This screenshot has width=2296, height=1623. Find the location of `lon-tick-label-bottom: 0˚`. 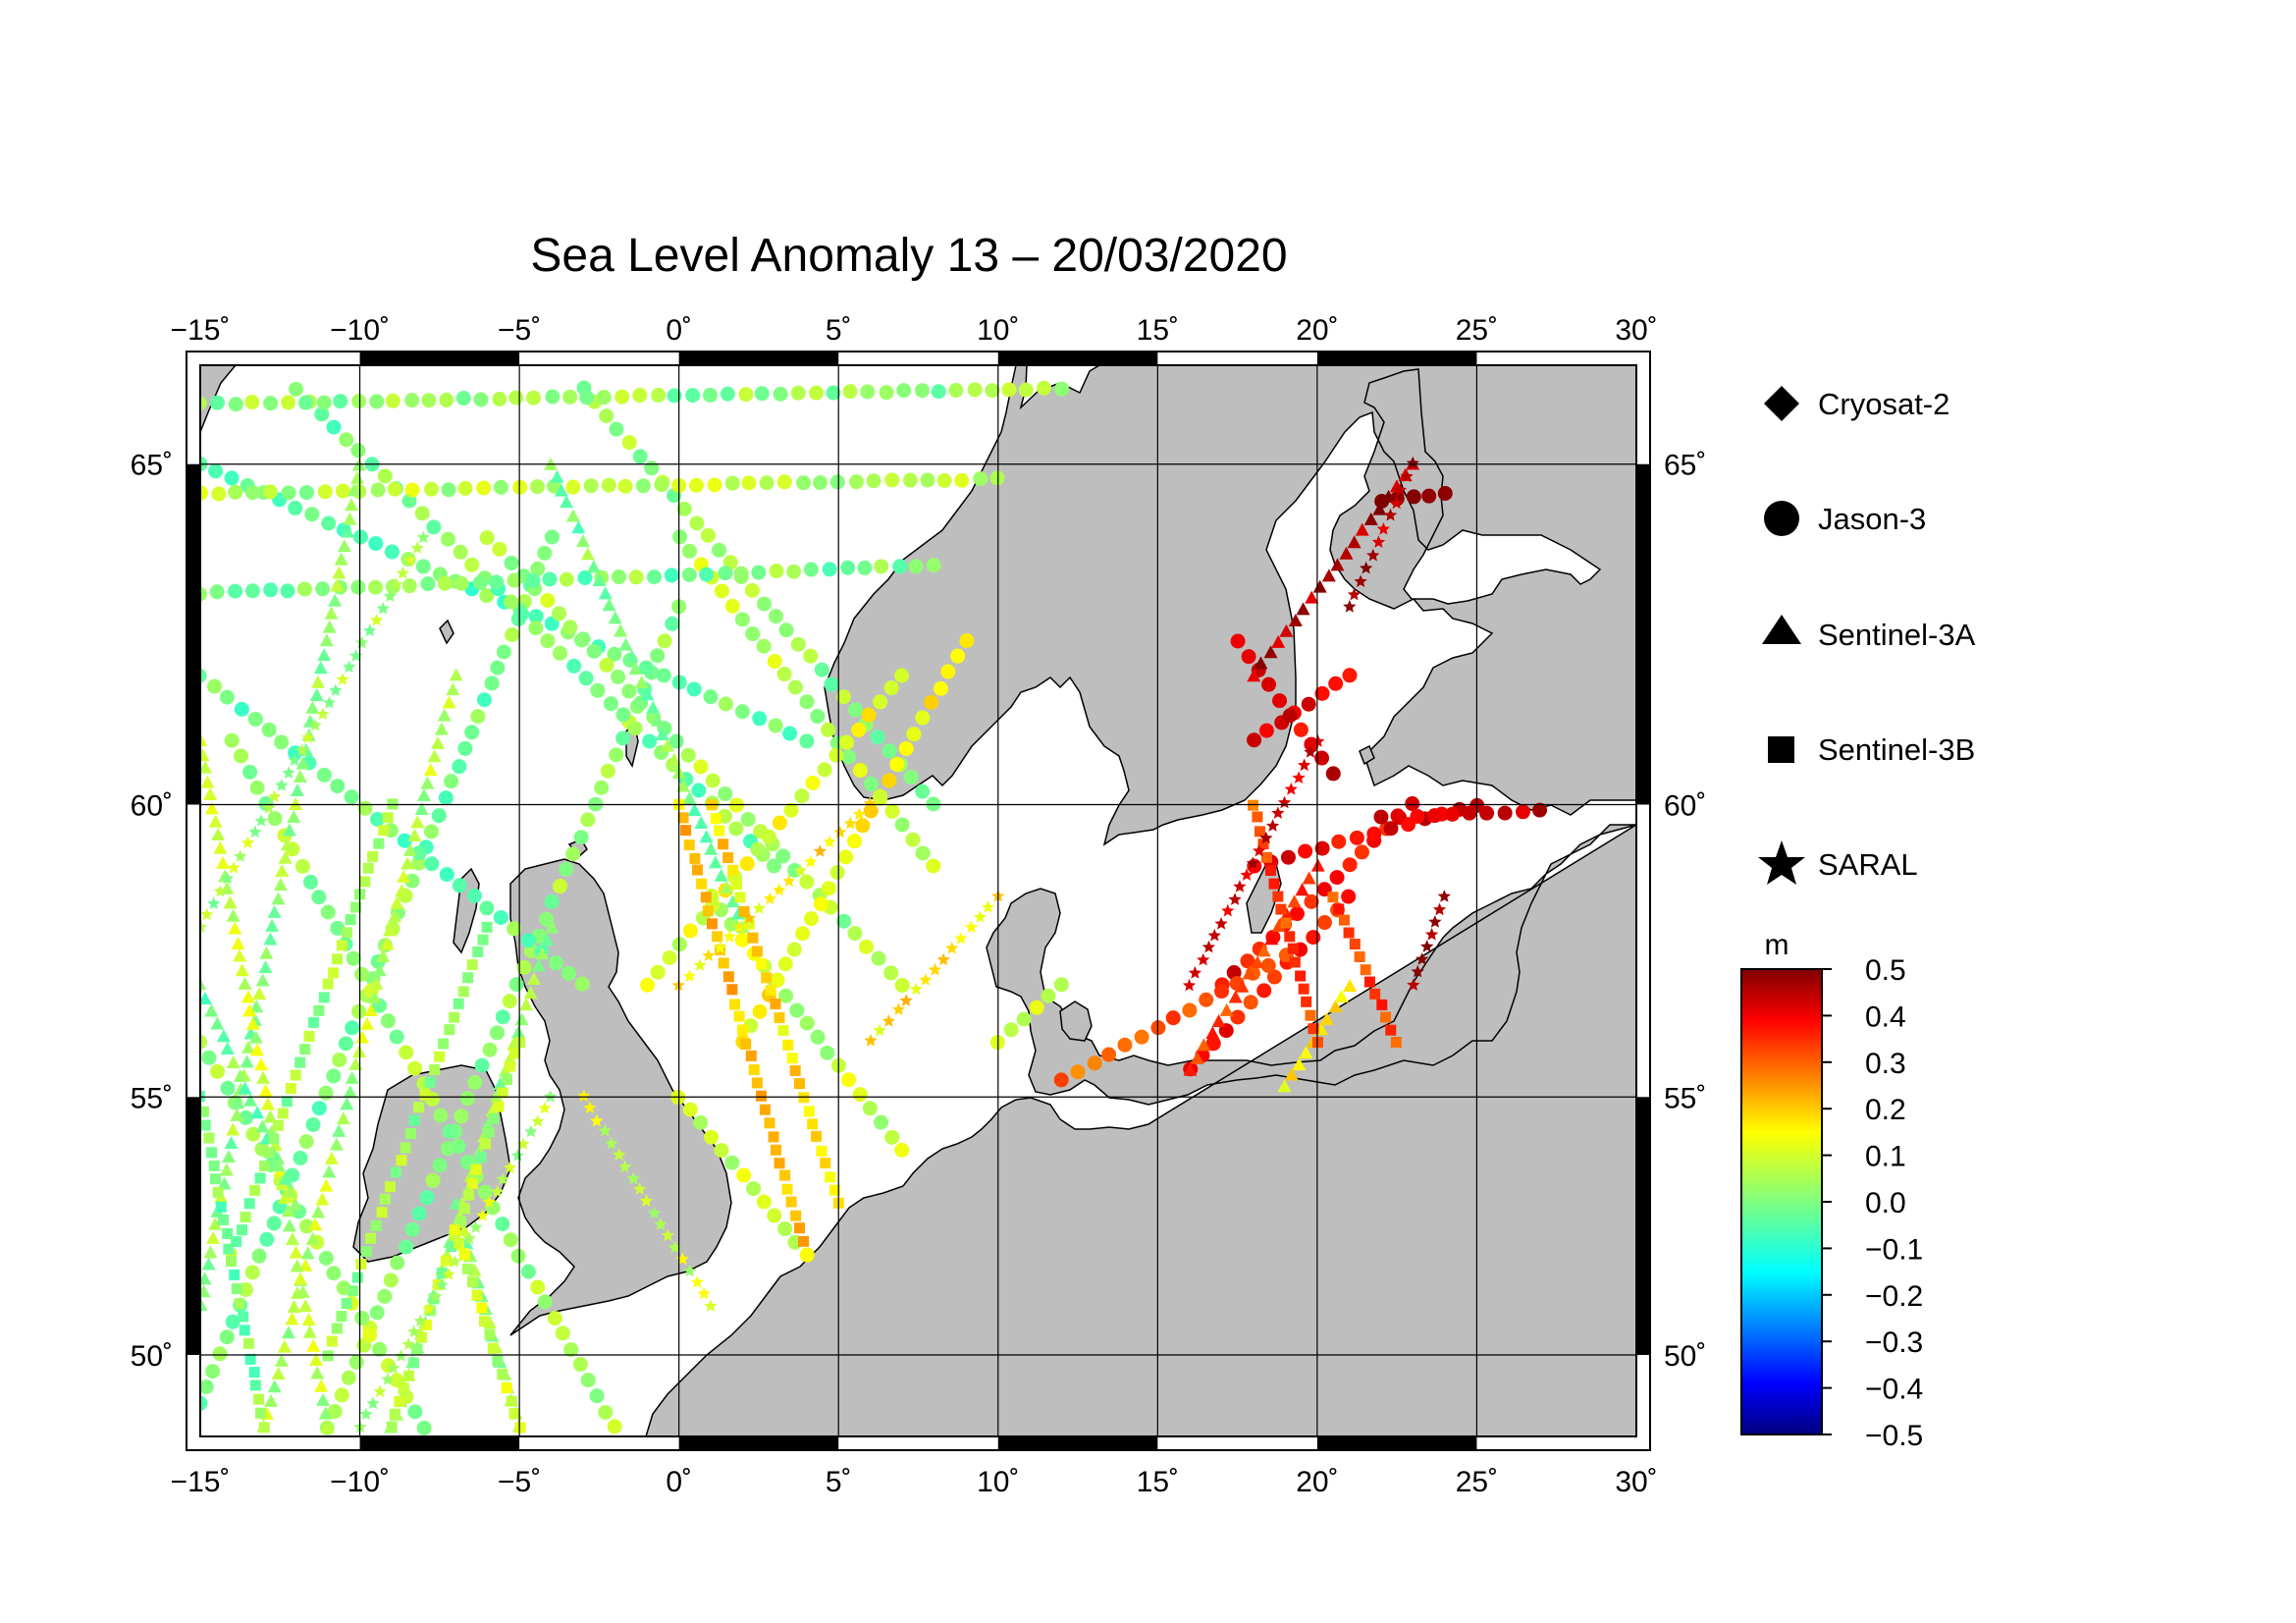

lon-tick-label-bottom: 0˚ is located at coordinates (679, 1482).